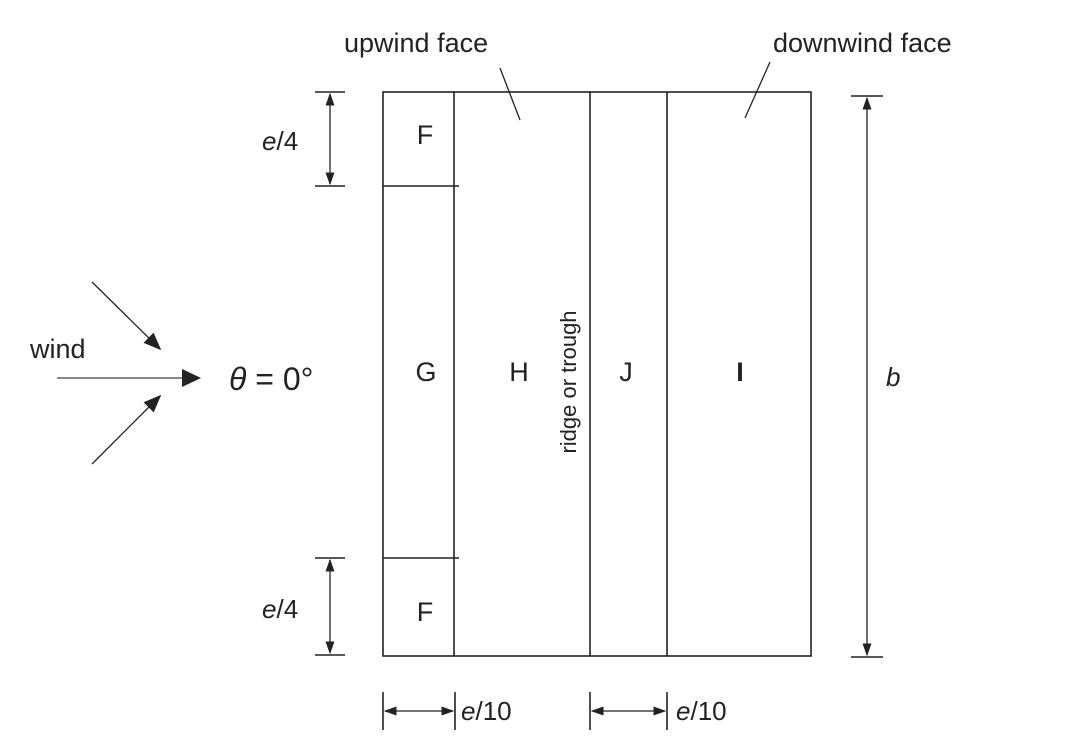 This screenshot has height=754, width=1070. What do you see at coordinates (568, 381) in the screenshot?
I see `ridge-label: ridge or trough` at bounding box center [568, 381].